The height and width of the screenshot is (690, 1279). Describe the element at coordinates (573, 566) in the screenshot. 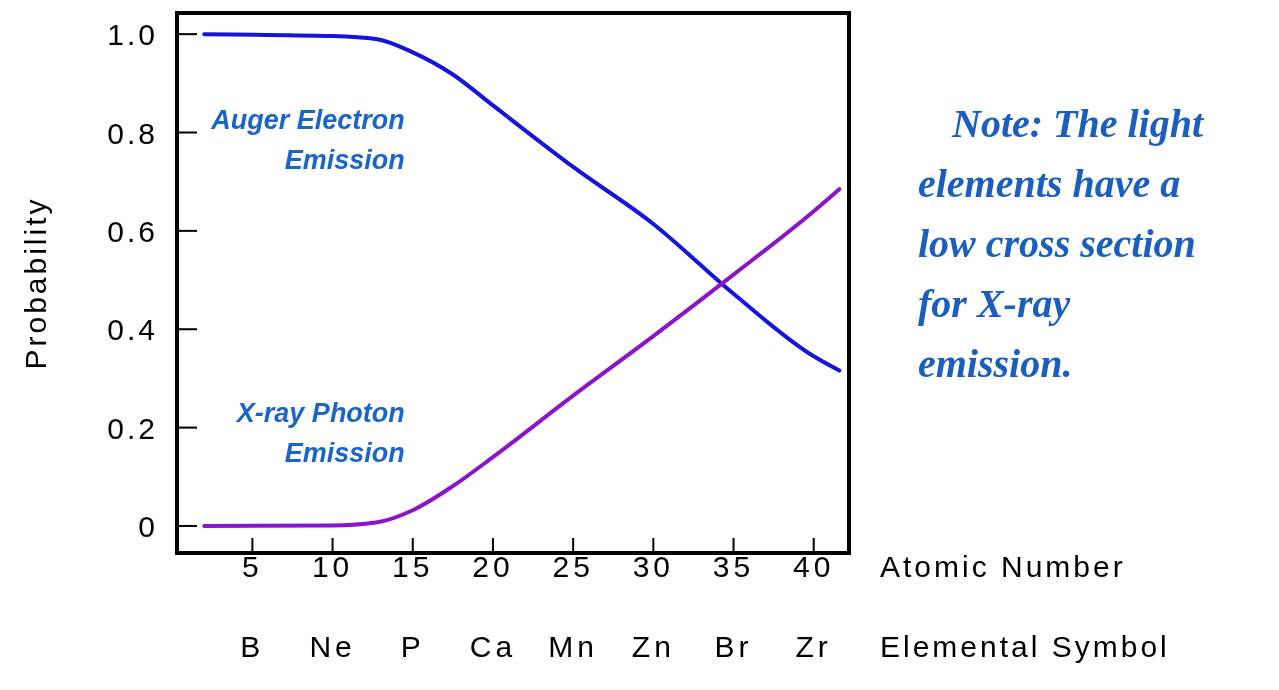

I see `x-tick-label: 25` at that location.